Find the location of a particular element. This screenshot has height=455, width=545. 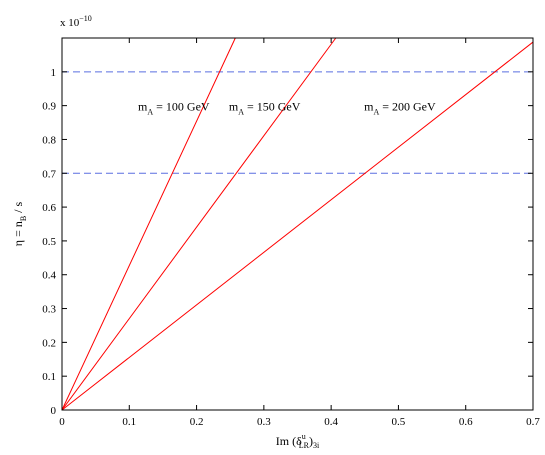

x-tick-label: 0.4 is located at coordinates (331, 422).